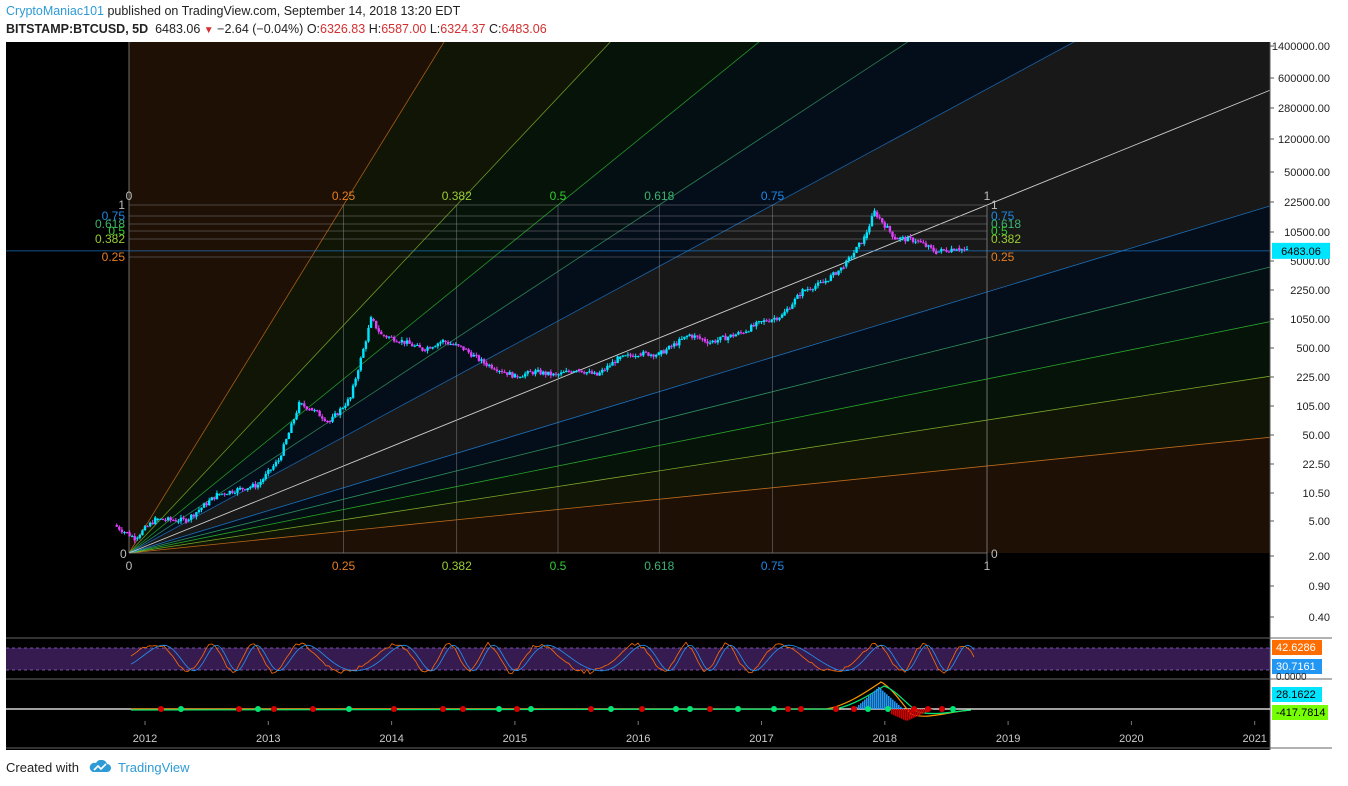 This screenshot has height=786, width=1348. What do you see at coordinates (1319, 557) in the screenshot?
I see `y-tick-label: 2.00` at bounding box center [1319, 557].